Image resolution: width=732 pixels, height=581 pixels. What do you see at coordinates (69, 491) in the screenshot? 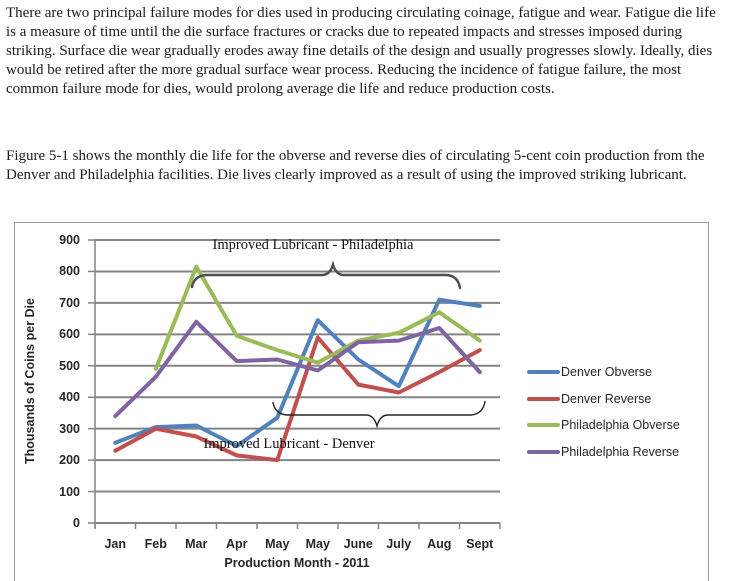
I see `y-tick-label-100: 100` at bounding box center [69, 491].